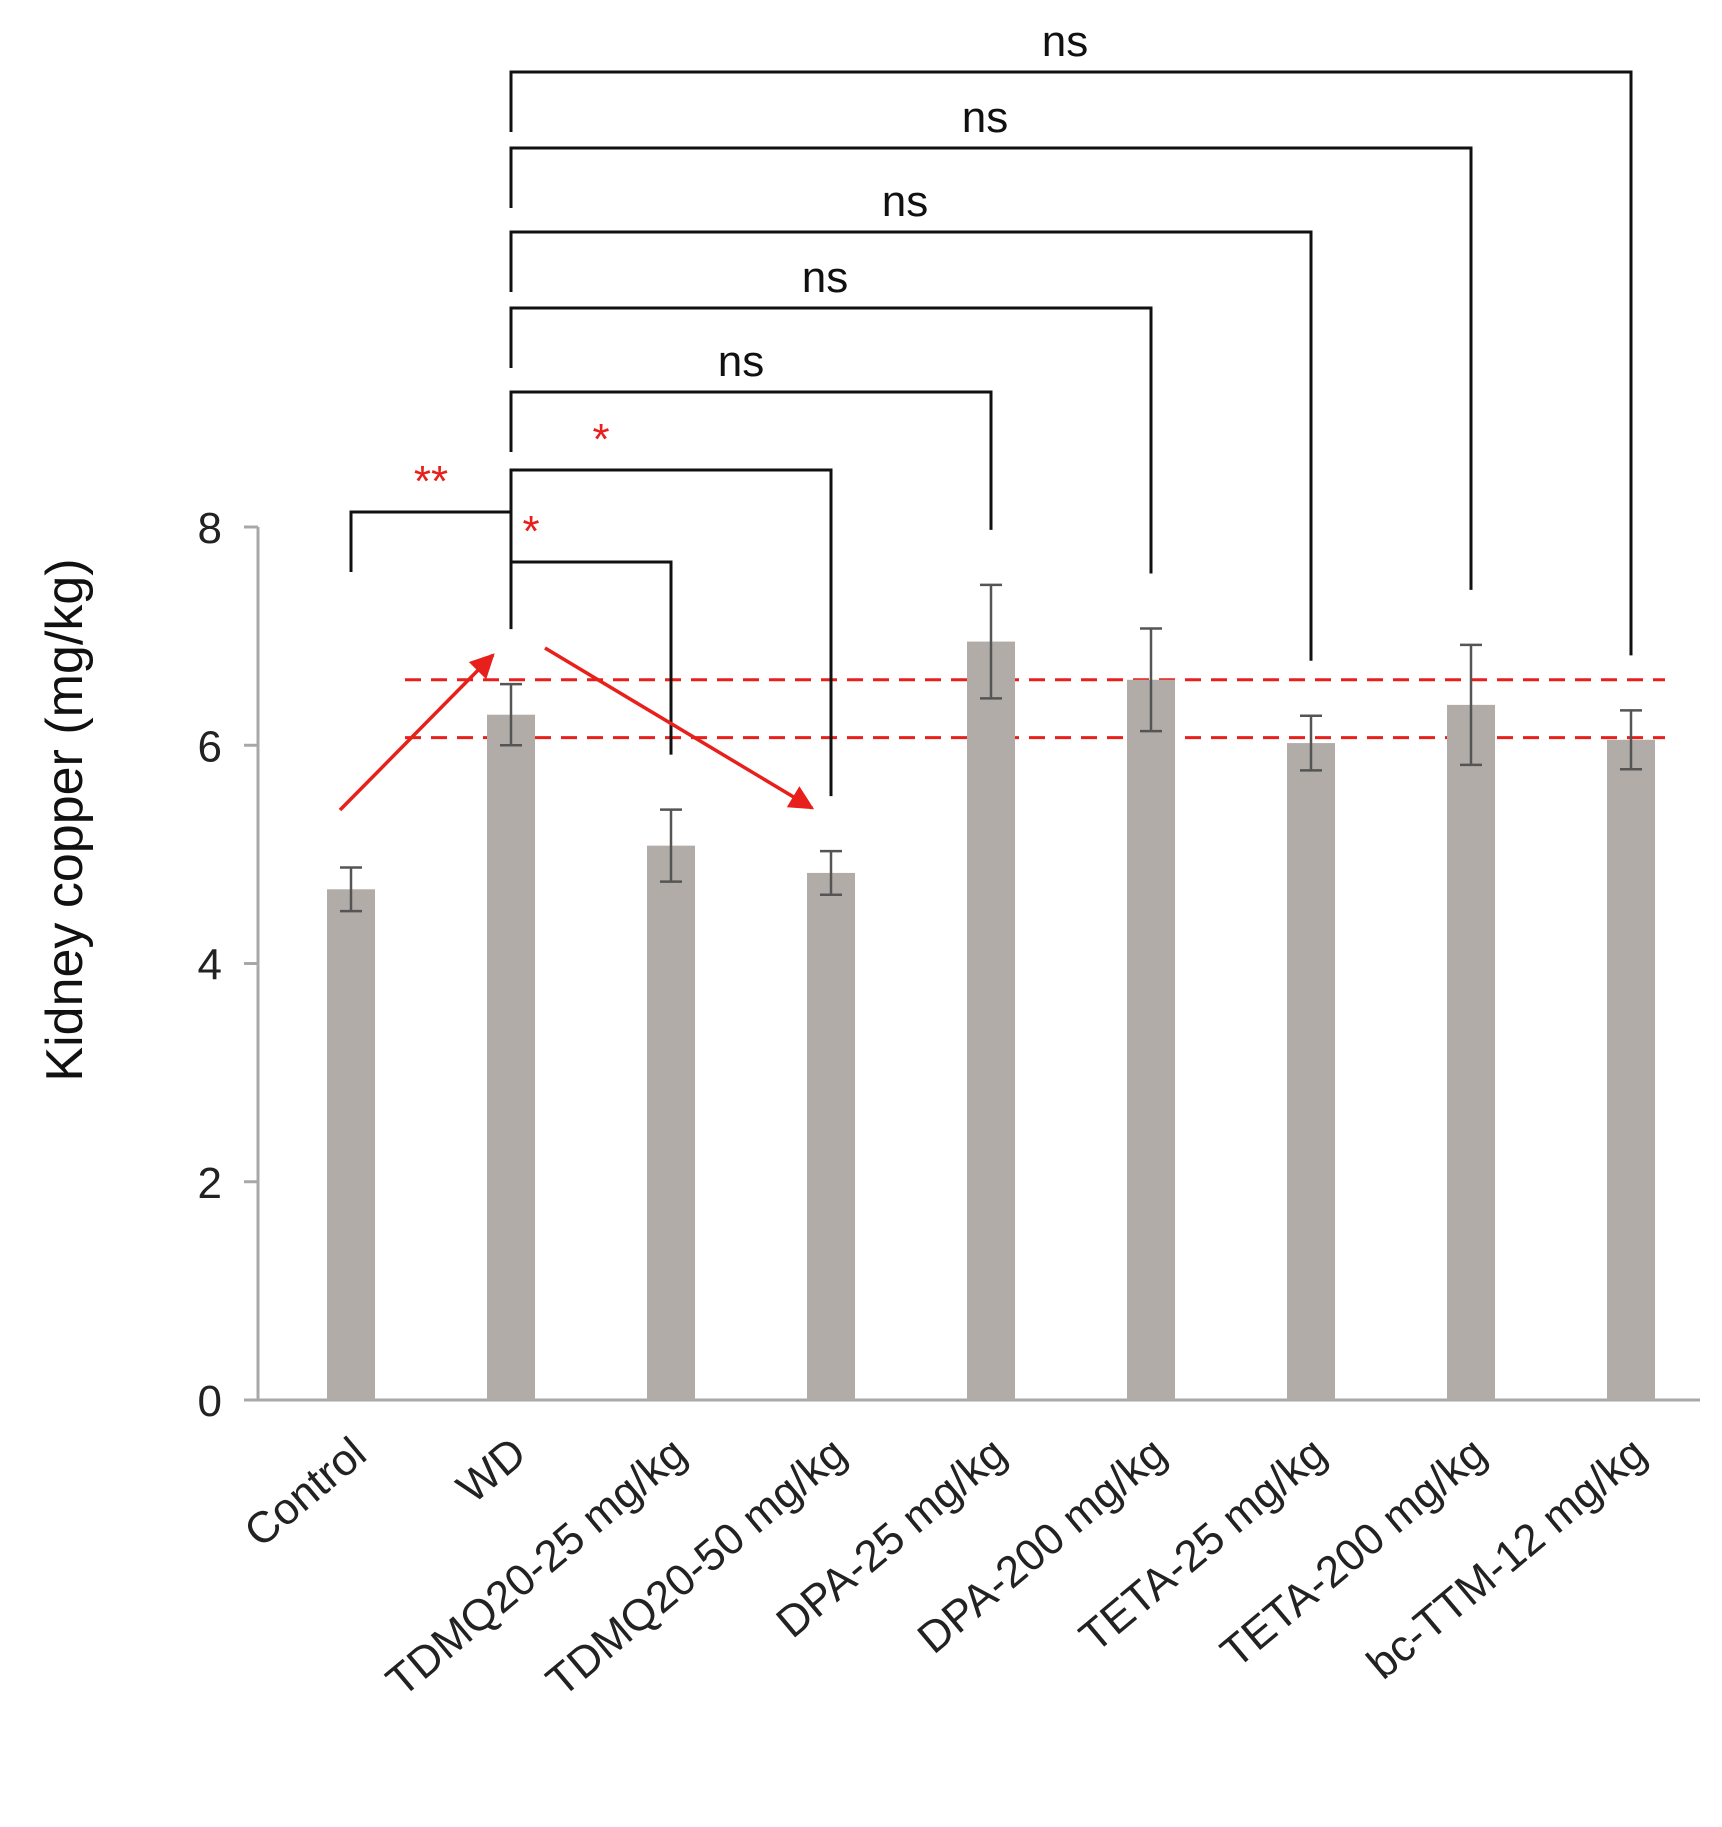  What do you see at coordinates (1354, 1552) in the screenshot?
I see `category-label: TETA-200 mg/kg` at bounding box center [1354, 1552].